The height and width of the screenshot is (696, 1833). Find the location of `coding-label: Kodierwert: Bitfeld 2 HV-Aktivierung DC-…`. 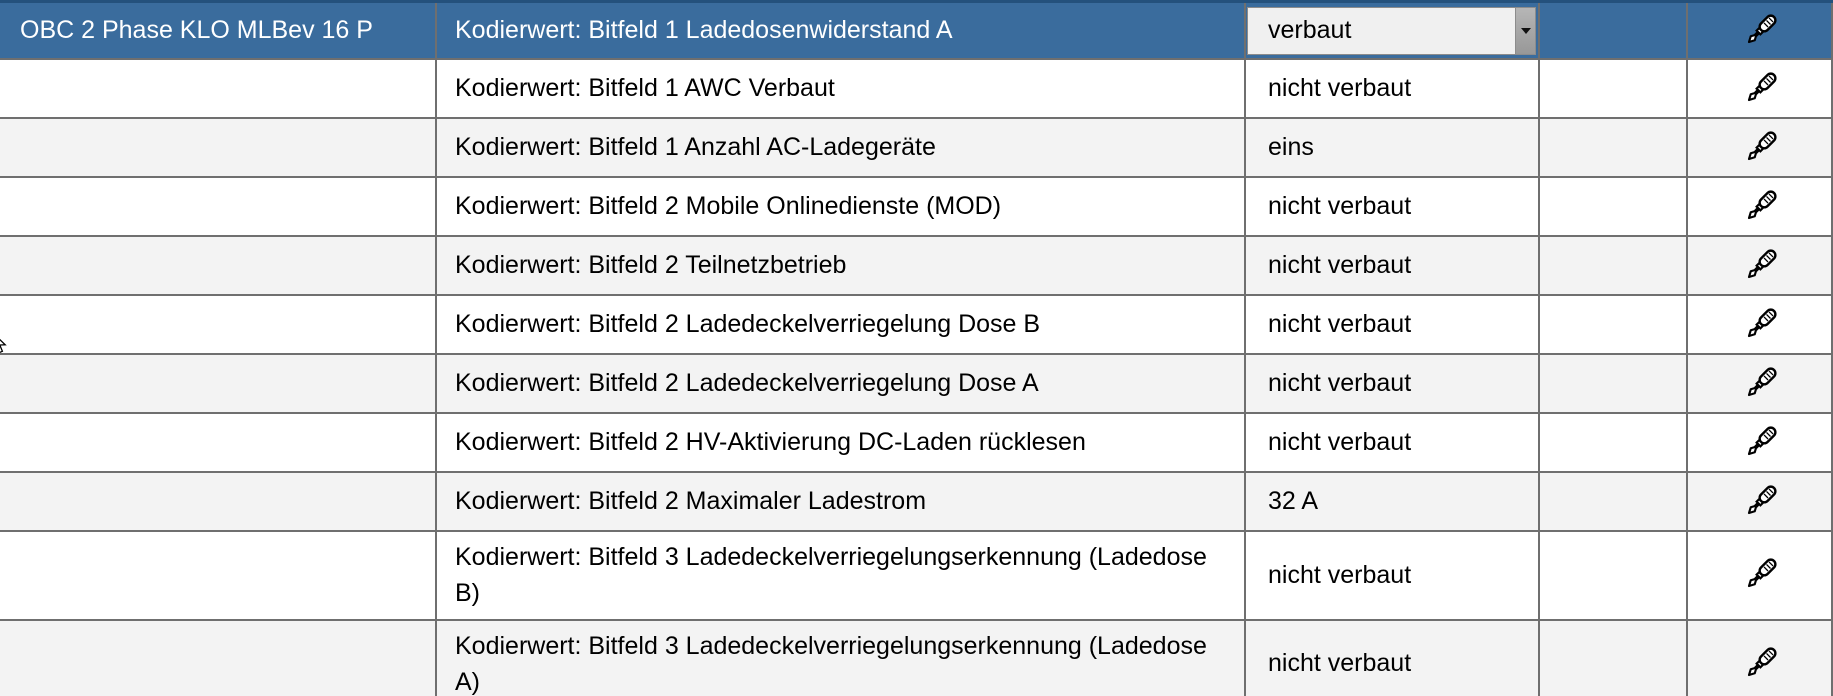

coding-label: Kodierwert: Bitfeld 2 HV-Aktivierung DC-… is located at coordinates (770, 442).